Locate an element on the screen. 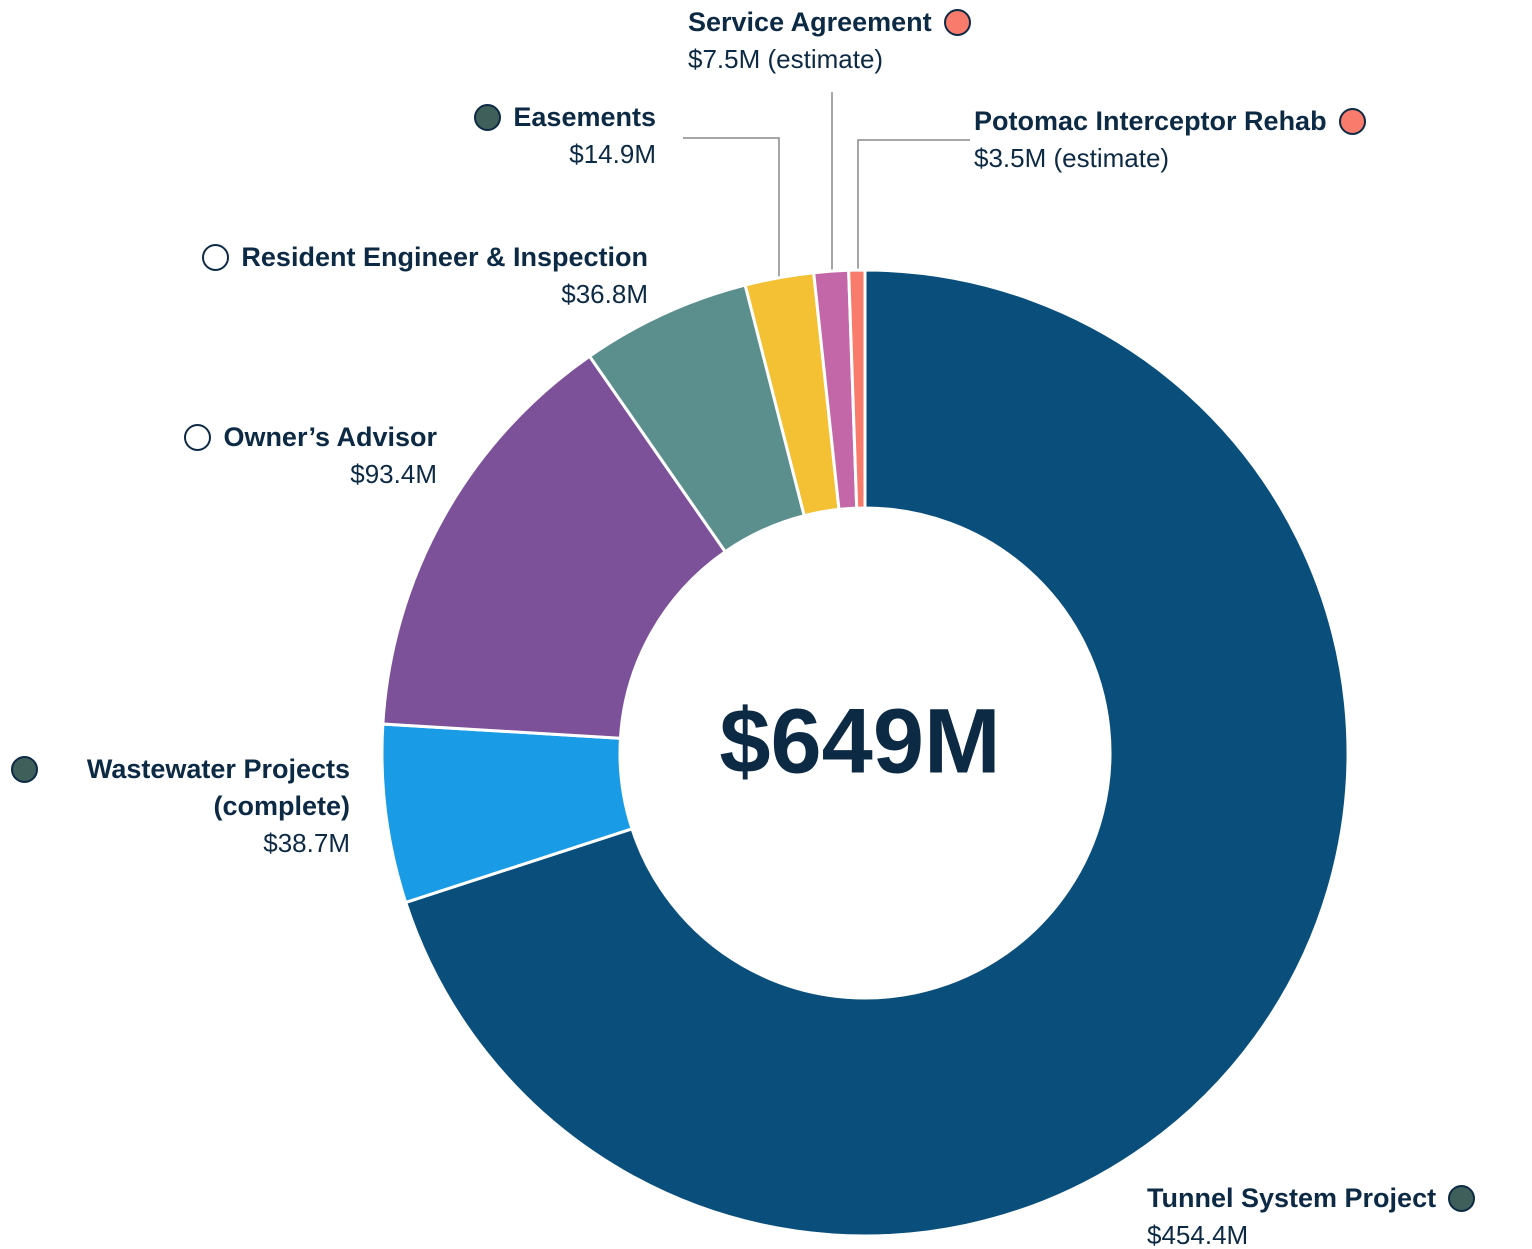 The height and width of the screenshot is (1249, 1532). slice-value: $93.4M is located at coordinates (393, 474).